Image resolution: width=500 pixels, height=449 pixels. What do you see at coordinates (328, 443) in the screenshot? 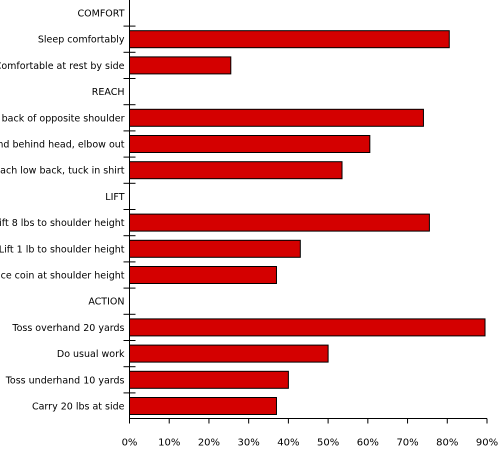
I see `x-tick-label: 50%` at bounding box center [328, 443].